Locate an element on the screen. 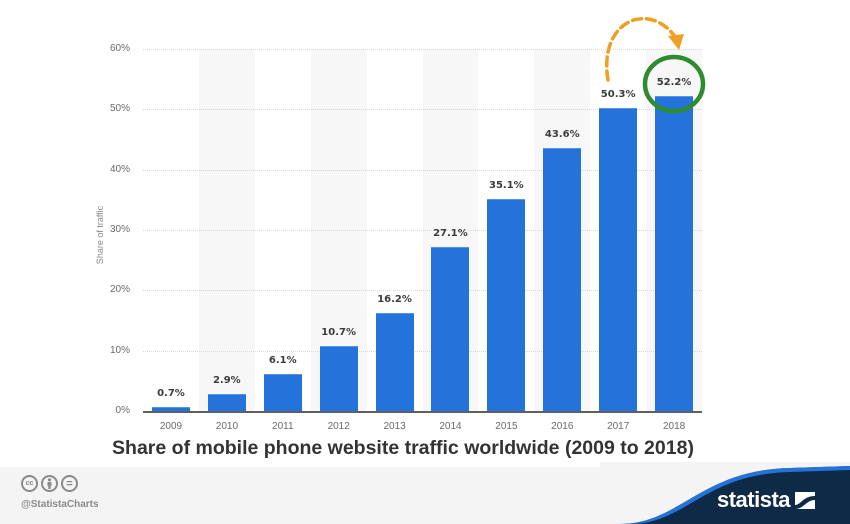  bar-2011 is located at coordinates (282, 392).